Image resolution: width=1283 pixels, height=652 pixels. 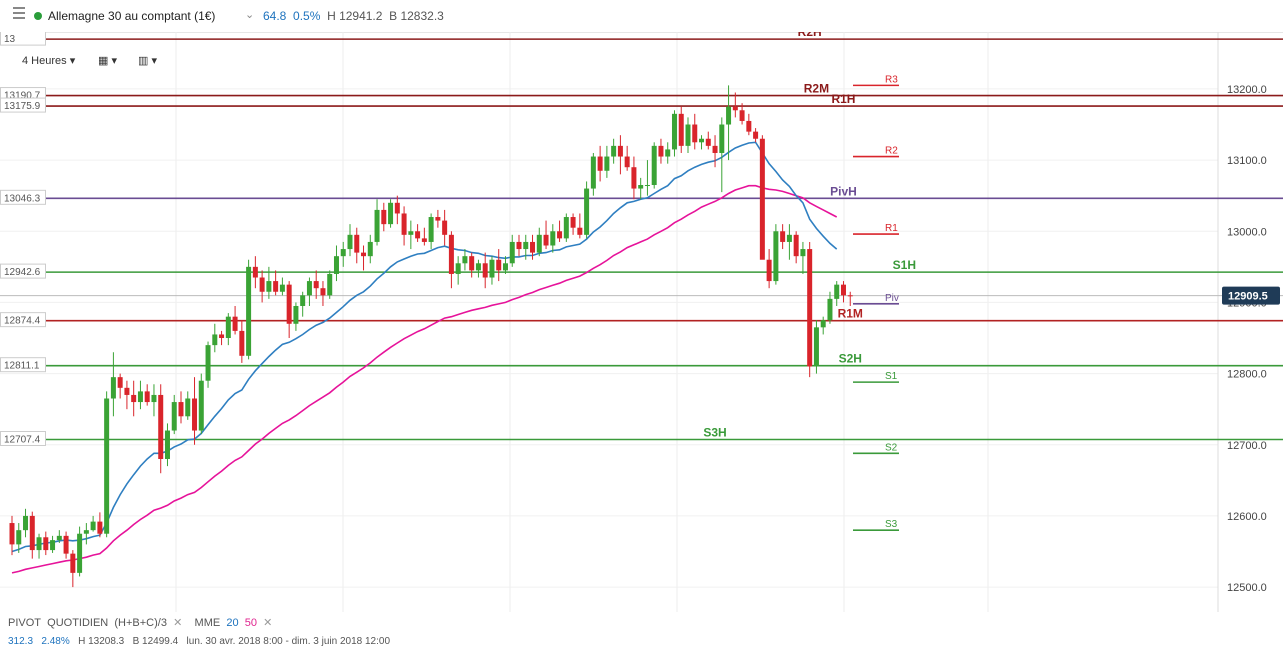 I want to click on level-tag: 12942.6, so click(x=23, y=271).